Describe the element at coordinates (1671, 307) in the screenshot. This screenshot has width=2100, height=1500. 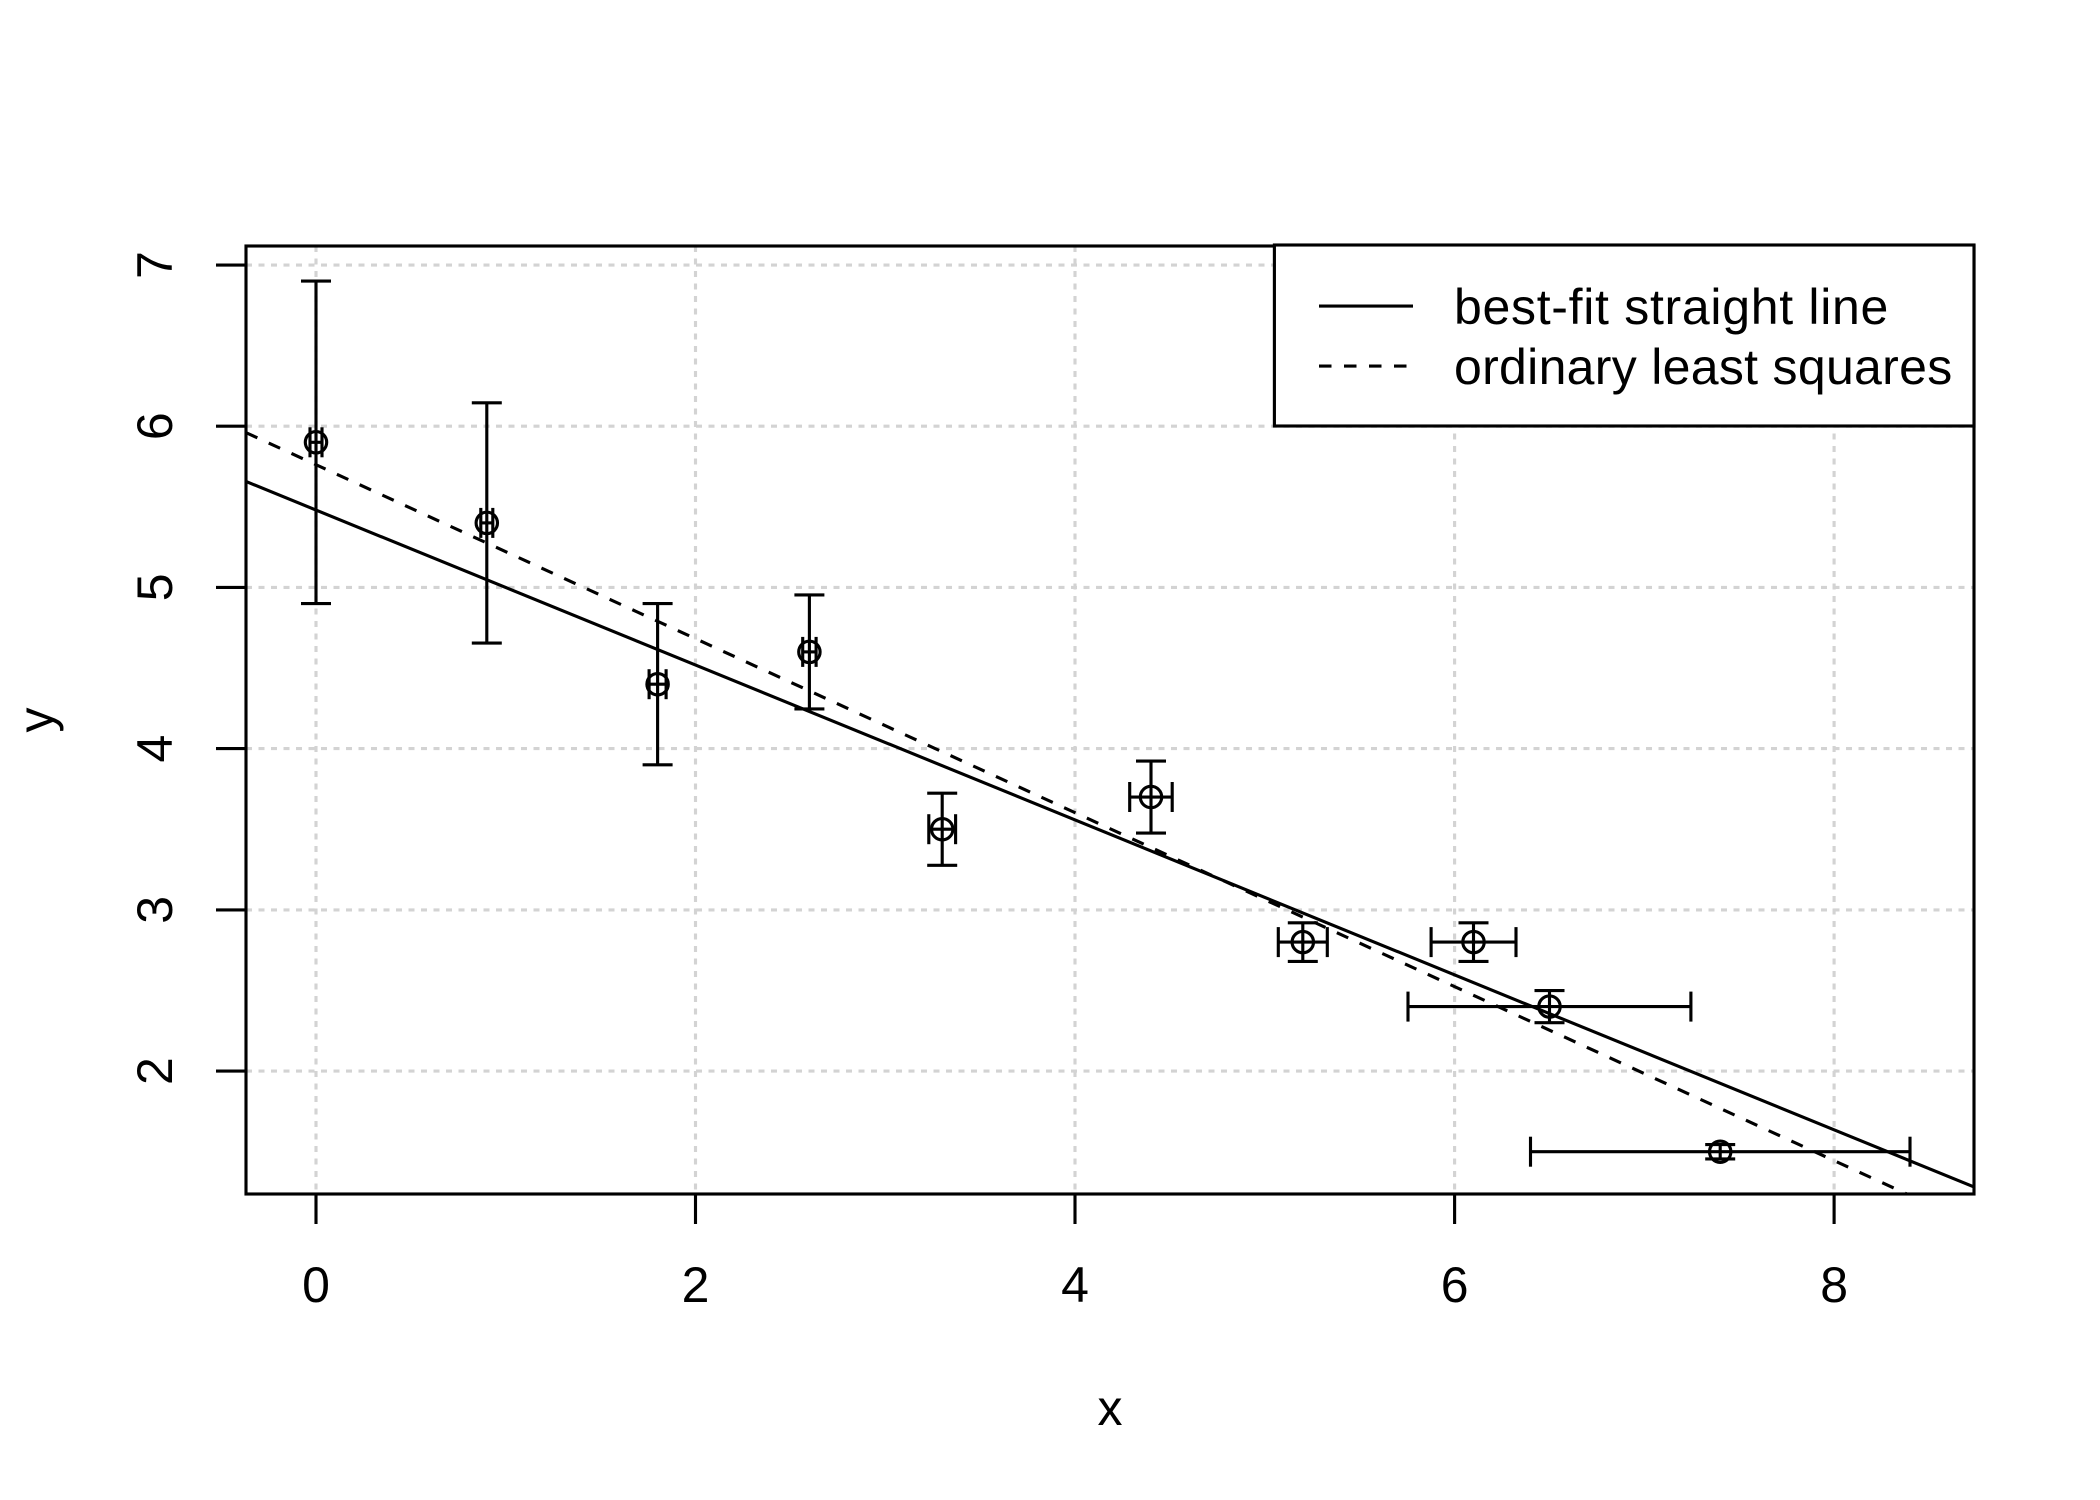
I see `svg-text: best-fit straight line` at that location.